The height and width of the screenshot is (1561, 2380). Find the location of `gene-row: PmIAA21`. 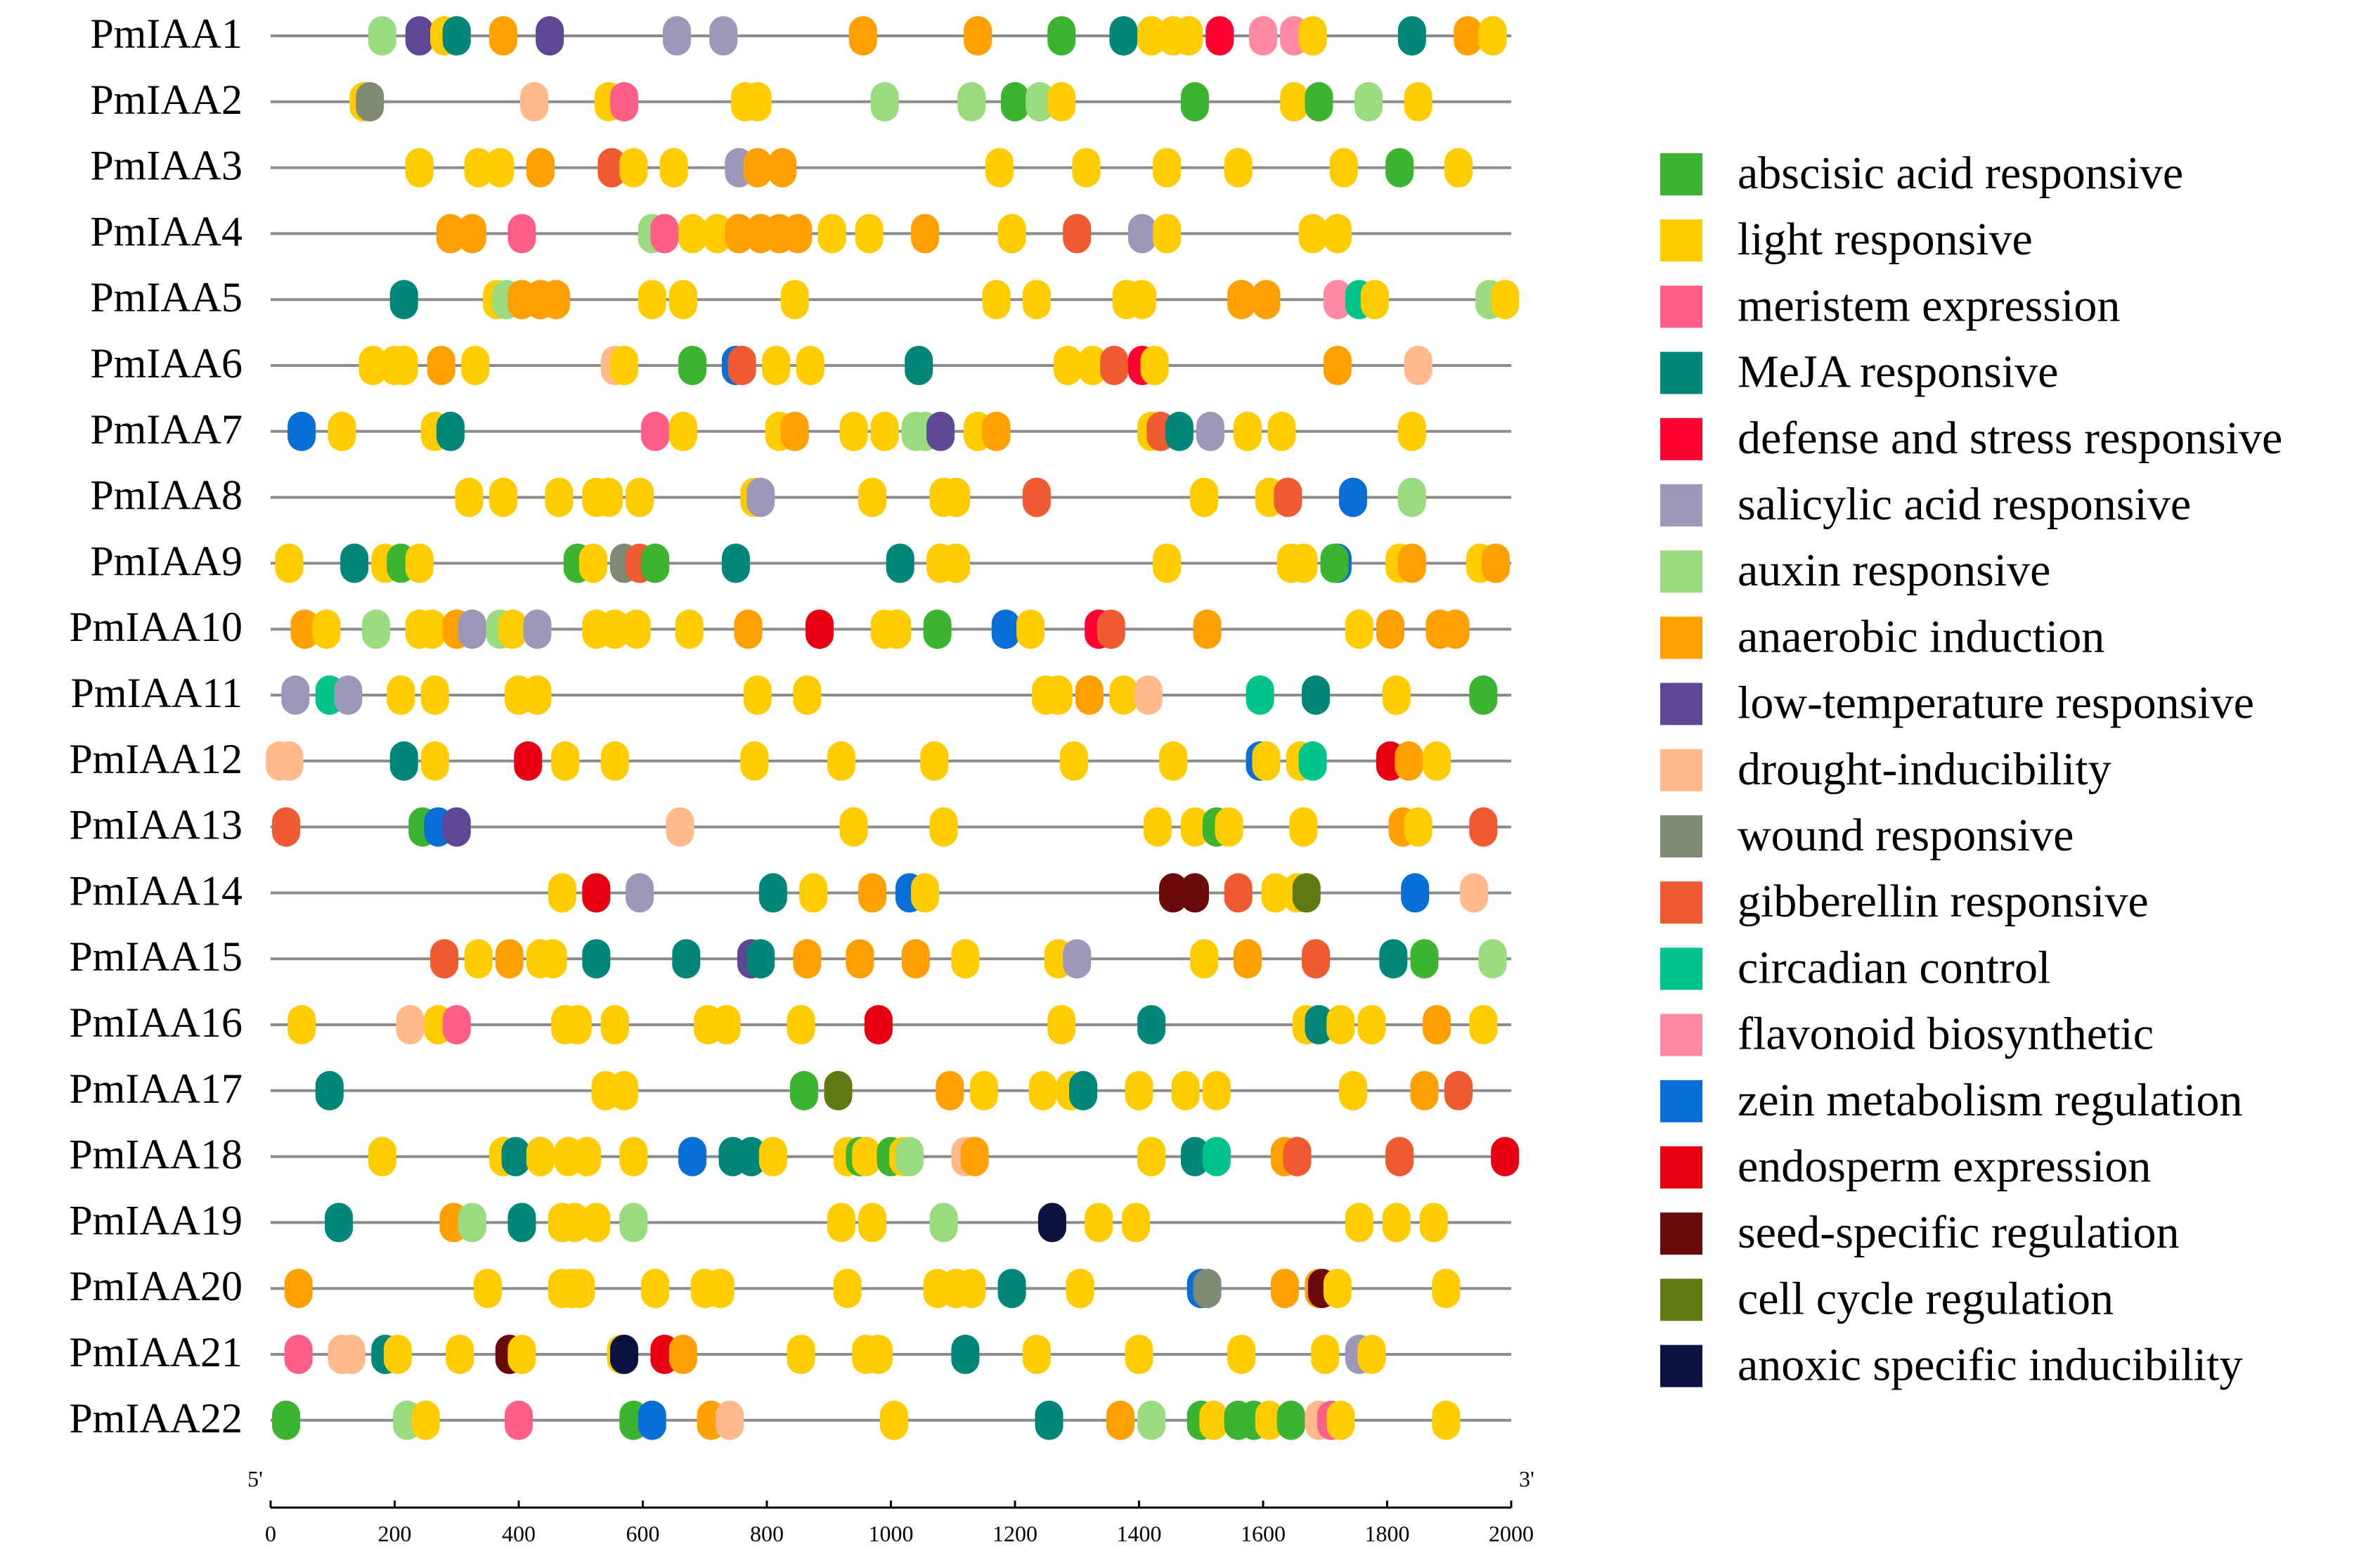

gene-row: PmIAA21 is located at coordinates (790, 1352).